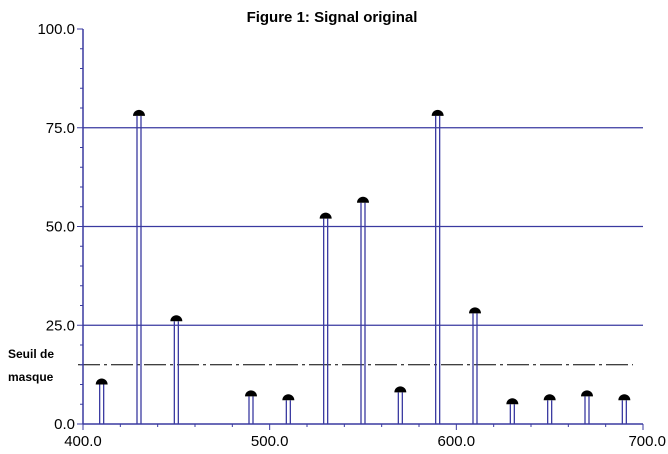 Image resolution: width=668 pixels, height=454 pixels. I want to click on y-tick-label: 25.0, so click(60, 325).